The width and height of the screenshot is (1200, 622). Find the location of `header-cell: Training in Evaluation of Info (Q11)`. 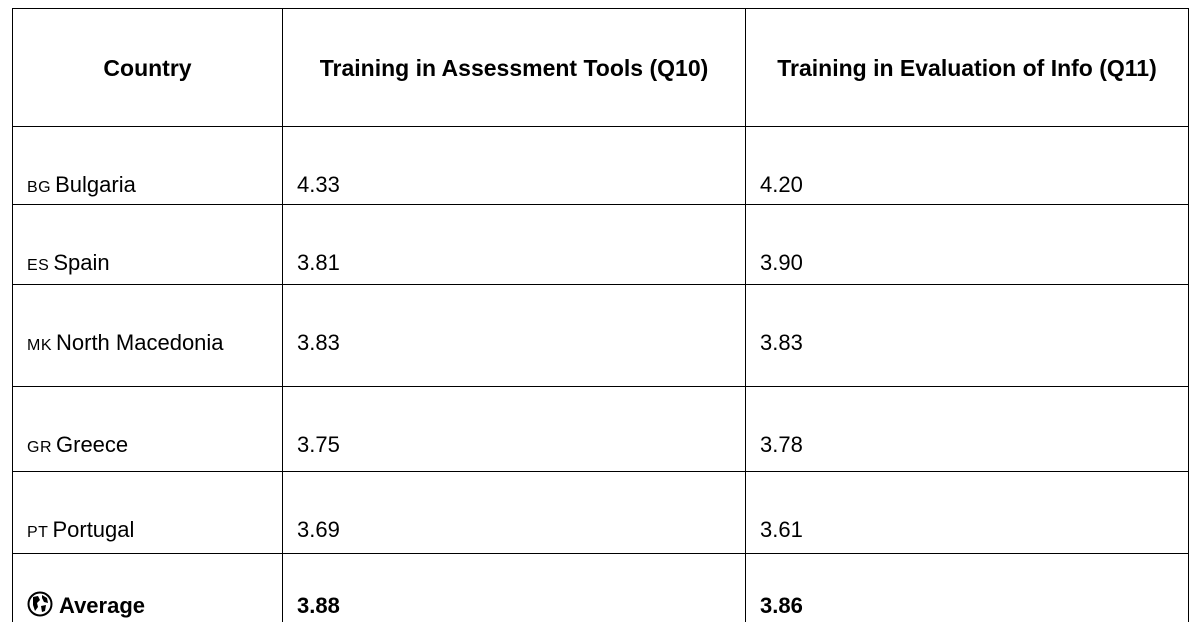

header-cell: Training in Evaluation of Info (Q11) is located at coordinates (967, 68).